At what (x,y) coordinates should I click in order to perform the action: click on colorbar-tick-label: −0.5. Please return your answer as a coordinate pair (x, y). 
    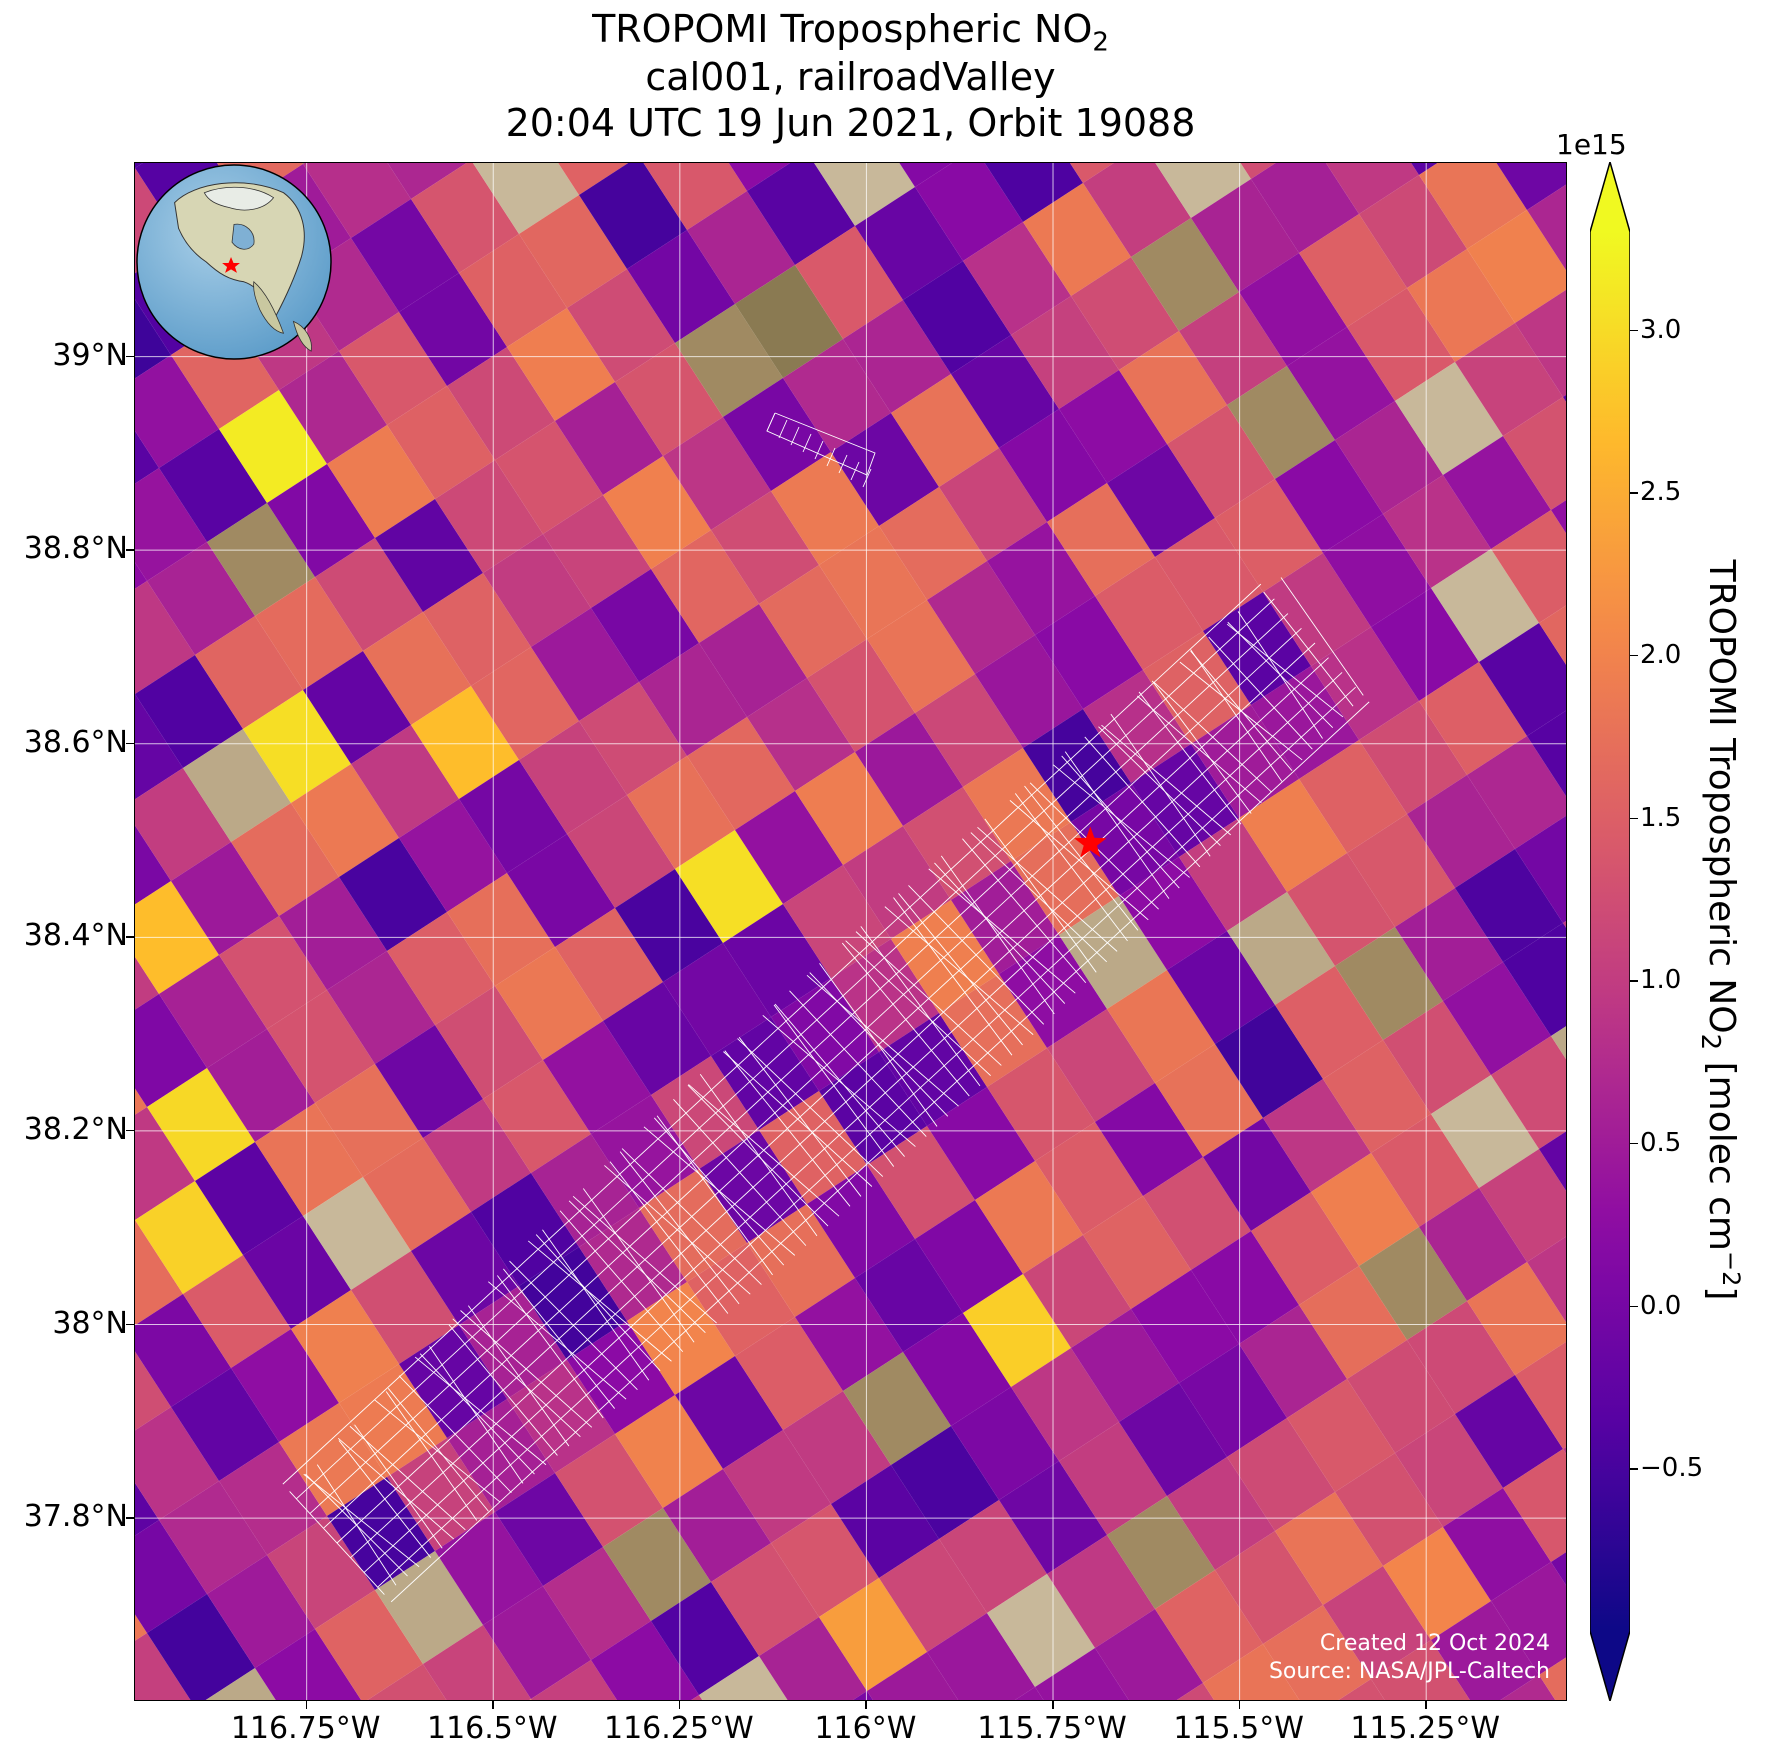
    Looking at the image, I should click on (1672, 1468).